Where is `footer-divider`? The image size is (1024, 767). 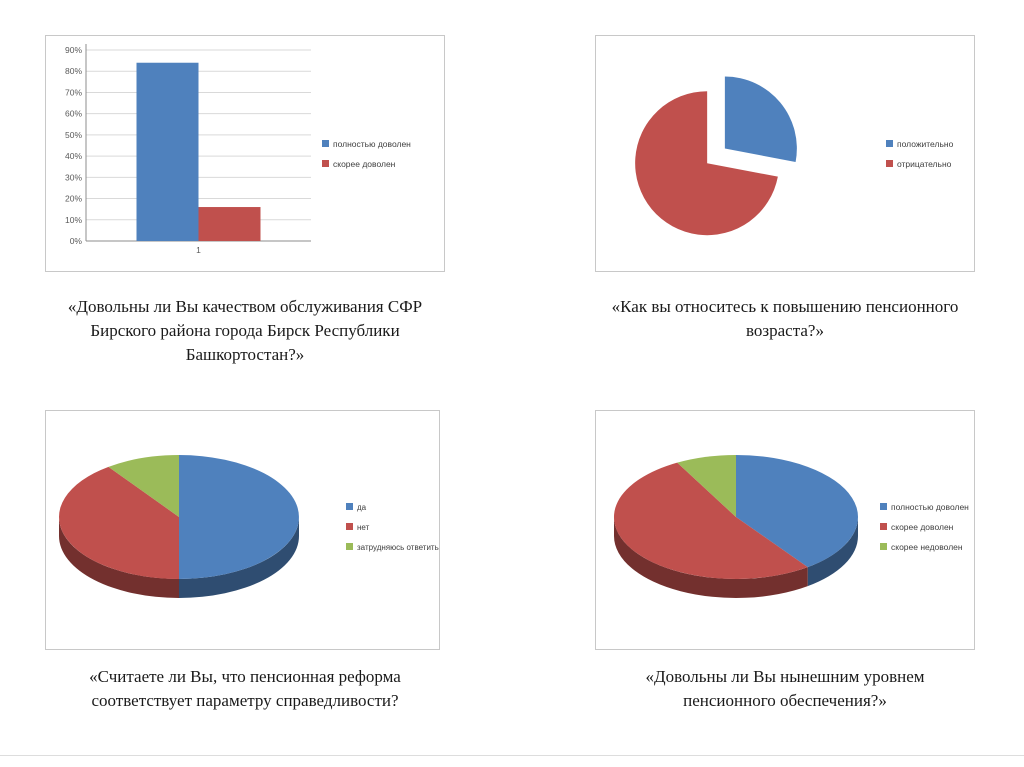 footer-divider is located at coordinates (512, 755).